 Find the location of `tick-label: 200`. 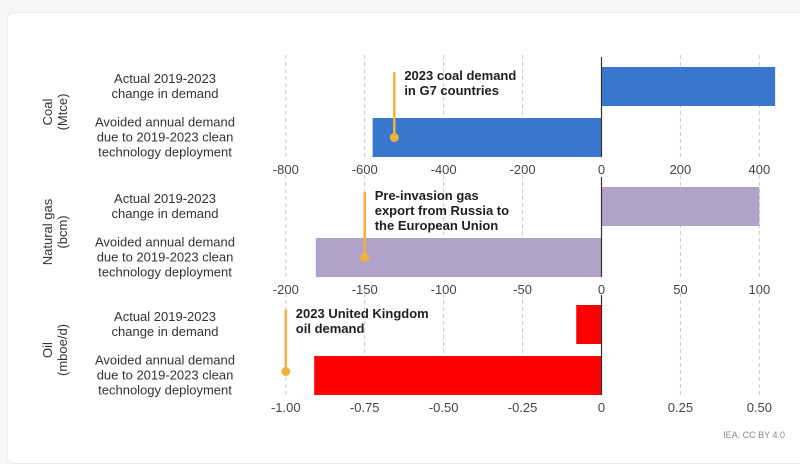

tick-label: 200 is located at coordinates (681, 169).